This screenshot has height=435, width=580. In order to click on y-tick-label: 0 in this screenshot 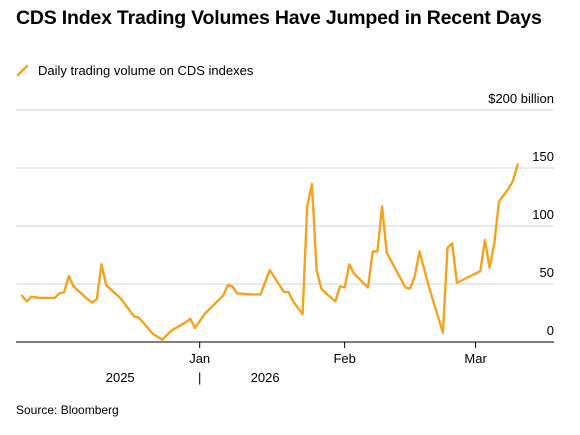, I will do `click(550, 330)`.